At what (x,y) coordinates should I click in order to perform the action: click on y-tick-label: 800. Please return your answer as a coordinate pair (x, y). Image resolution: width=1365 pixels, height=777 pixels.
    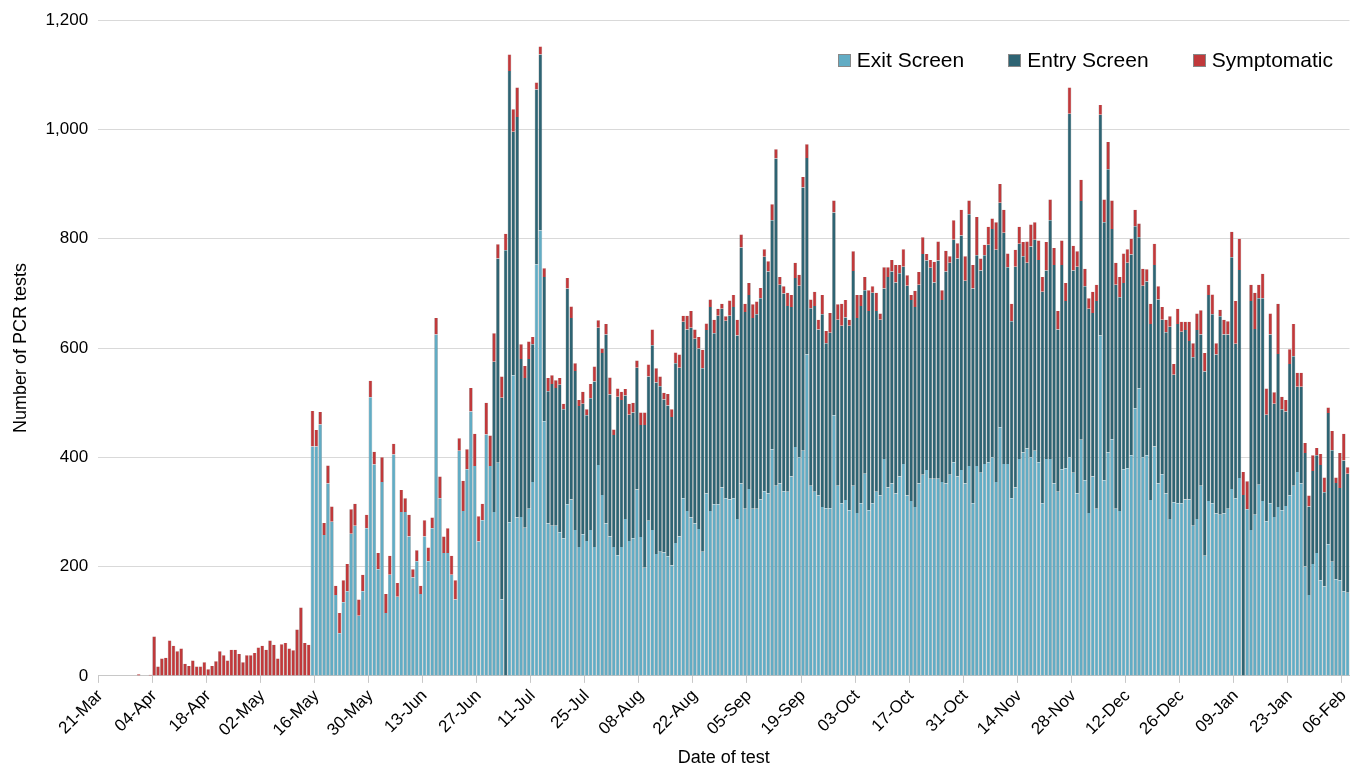
    Looking at the image, I should click on (74, 238).